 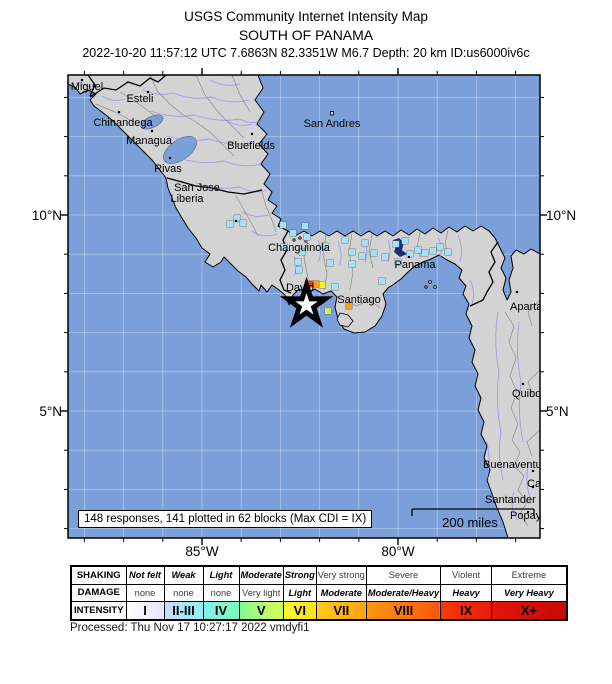 I want to click on legend-shaking-cell: Light, so click(x=221, y=575).